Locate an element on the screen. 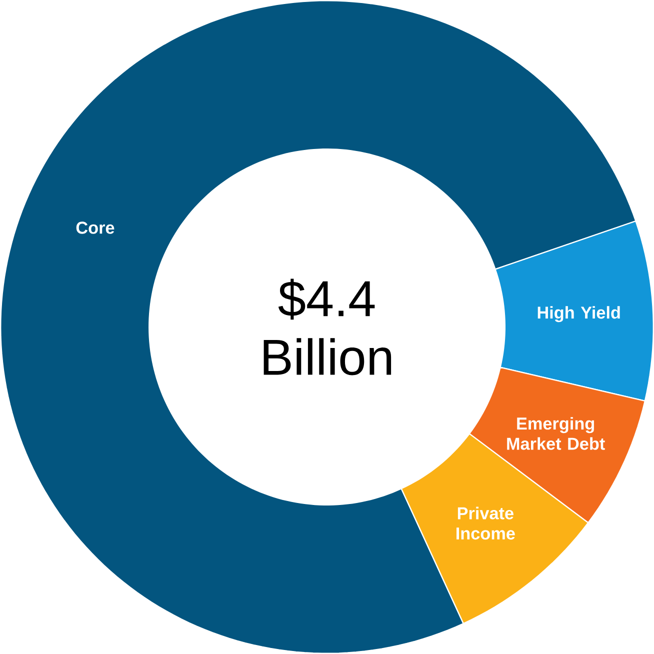 Image resolution: width=654 pixels, height=654 pixels. slice-label: Private Income is located at coordinates (485, 523).